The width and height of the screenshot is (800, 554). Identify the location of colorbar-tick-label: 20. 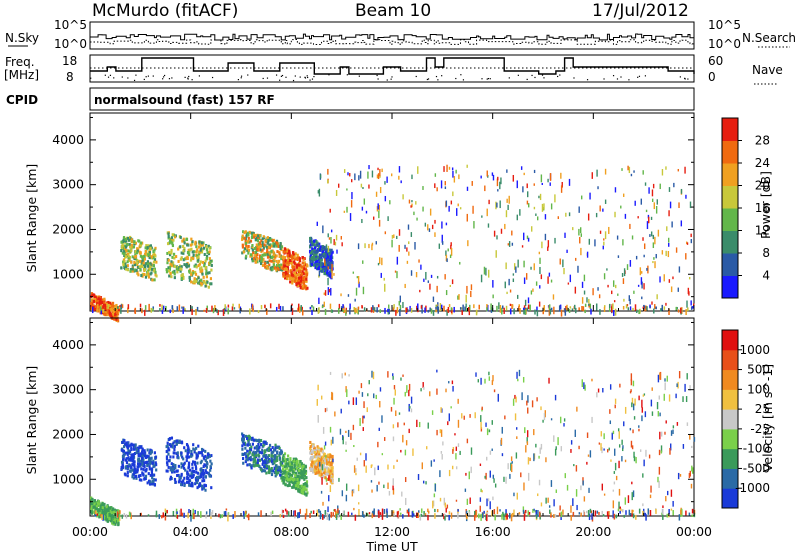
(762, 186).